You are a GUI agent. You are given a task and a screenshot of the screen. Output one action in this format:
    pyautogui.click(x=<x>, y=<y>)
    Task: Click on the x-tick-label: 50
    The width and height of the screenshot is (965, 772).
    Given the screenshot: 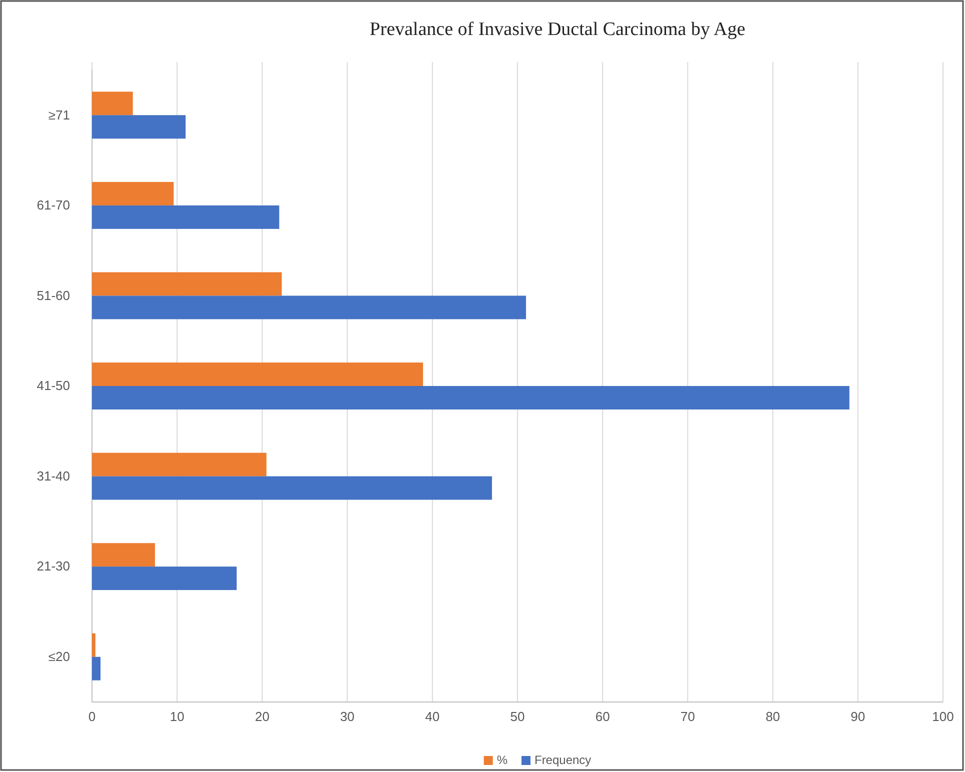 What is the action you would take?
    pyautogui.click(x=517, y=716)
    